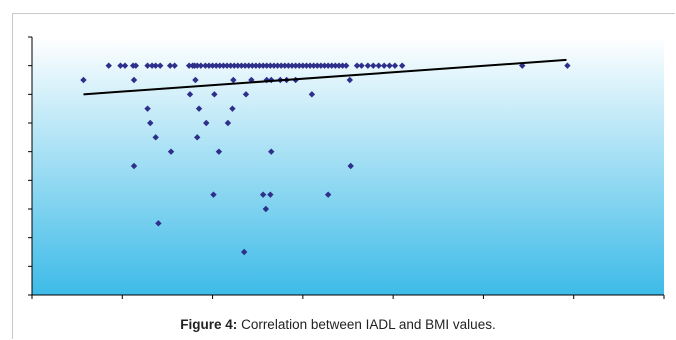  I want to click on trendline, so click(325, 77).